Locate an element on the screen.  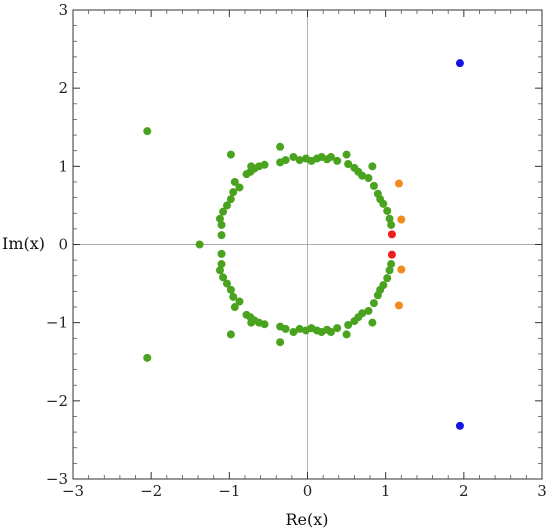
y-tick-label: 0 is located at coordinates (63, 245).